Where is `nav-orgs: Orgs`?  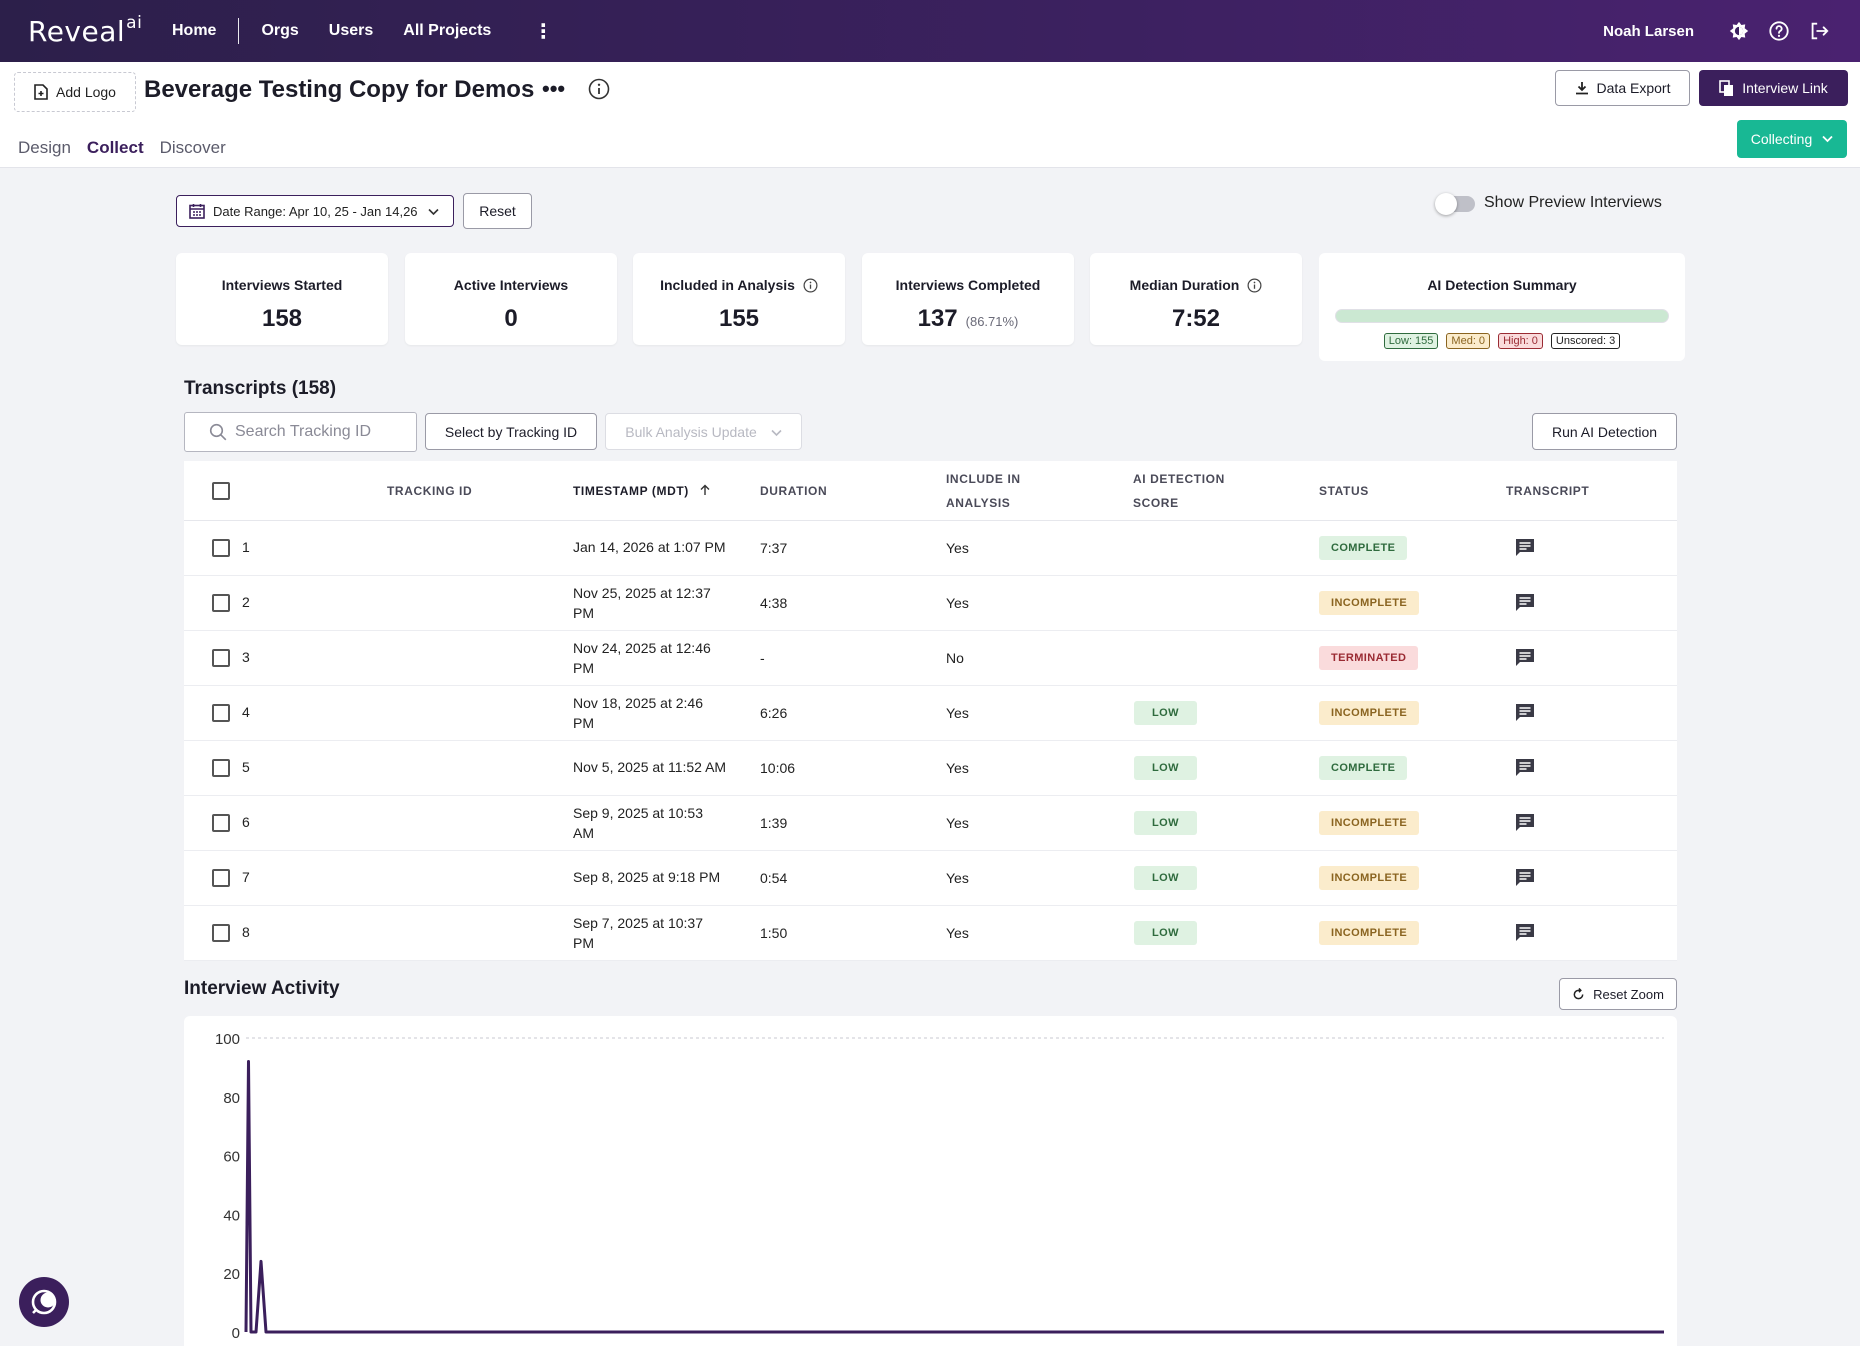
nav-orgs: Orgs is located at coordinates (280, 30).